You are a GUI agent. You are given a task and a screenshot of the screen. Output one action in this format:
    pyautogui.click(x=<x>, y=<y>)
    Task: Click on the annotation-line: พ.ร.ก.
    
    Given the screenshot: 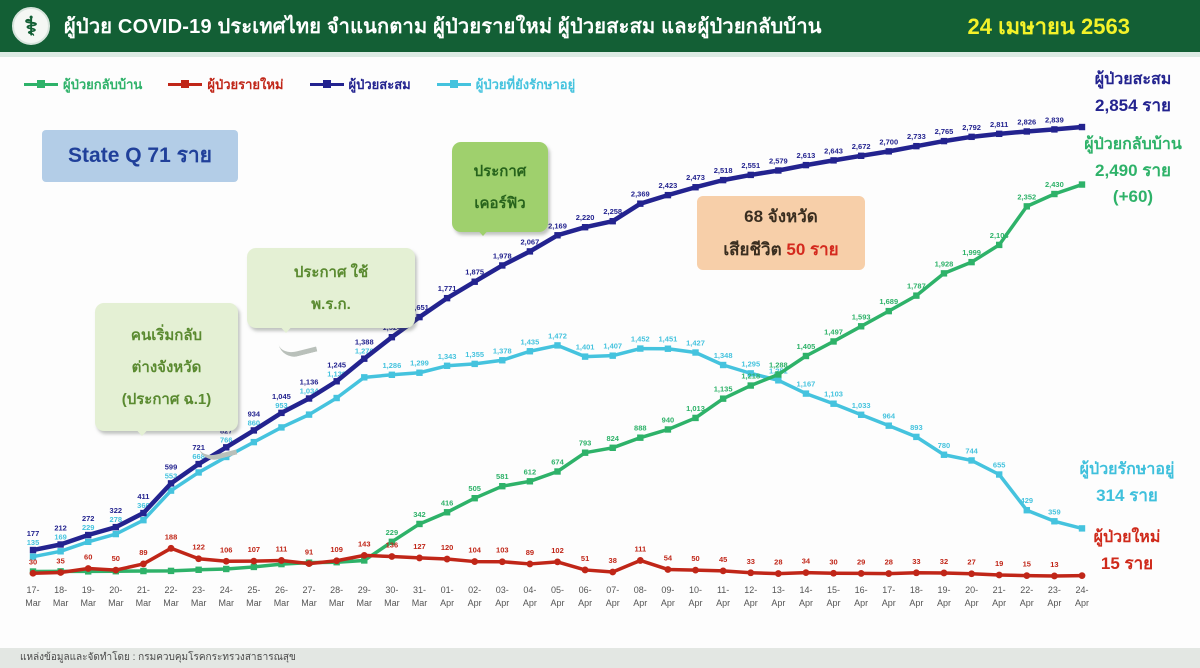 What is the action you would take?
    pyautogui.click(x=331, y=304)
    